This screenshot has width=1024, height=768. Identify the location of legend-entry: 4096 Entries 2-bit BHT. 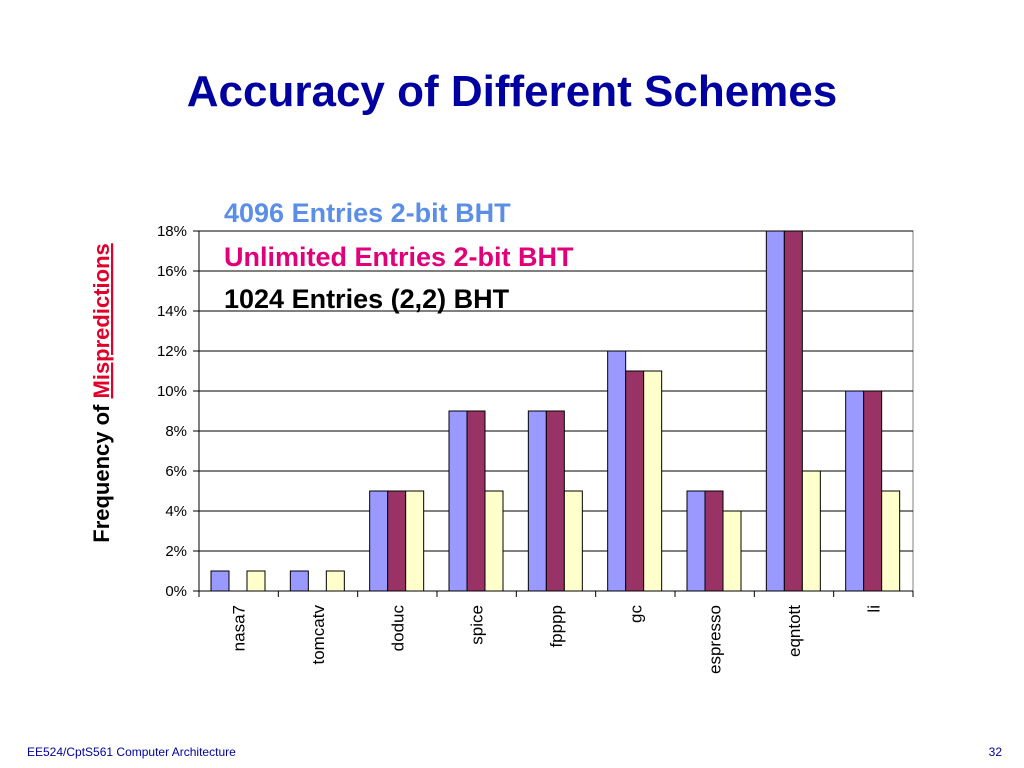
(367, 213).